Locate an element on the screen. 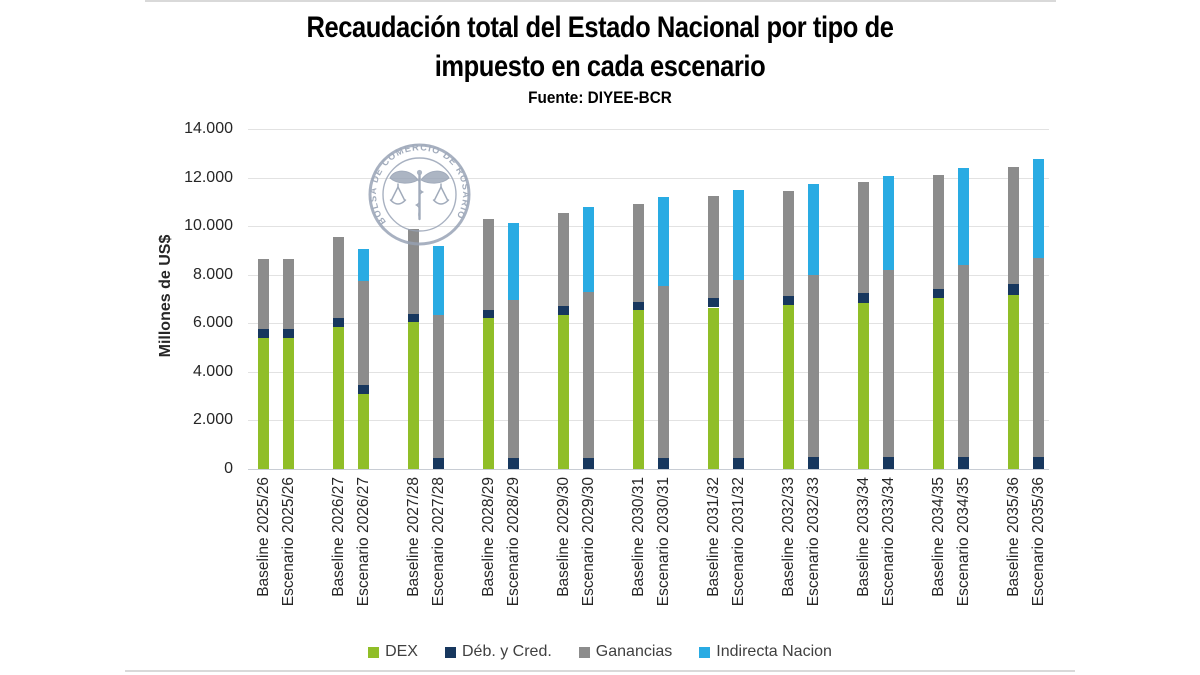  legend-item: DEX is located at coordinates (393, 652).